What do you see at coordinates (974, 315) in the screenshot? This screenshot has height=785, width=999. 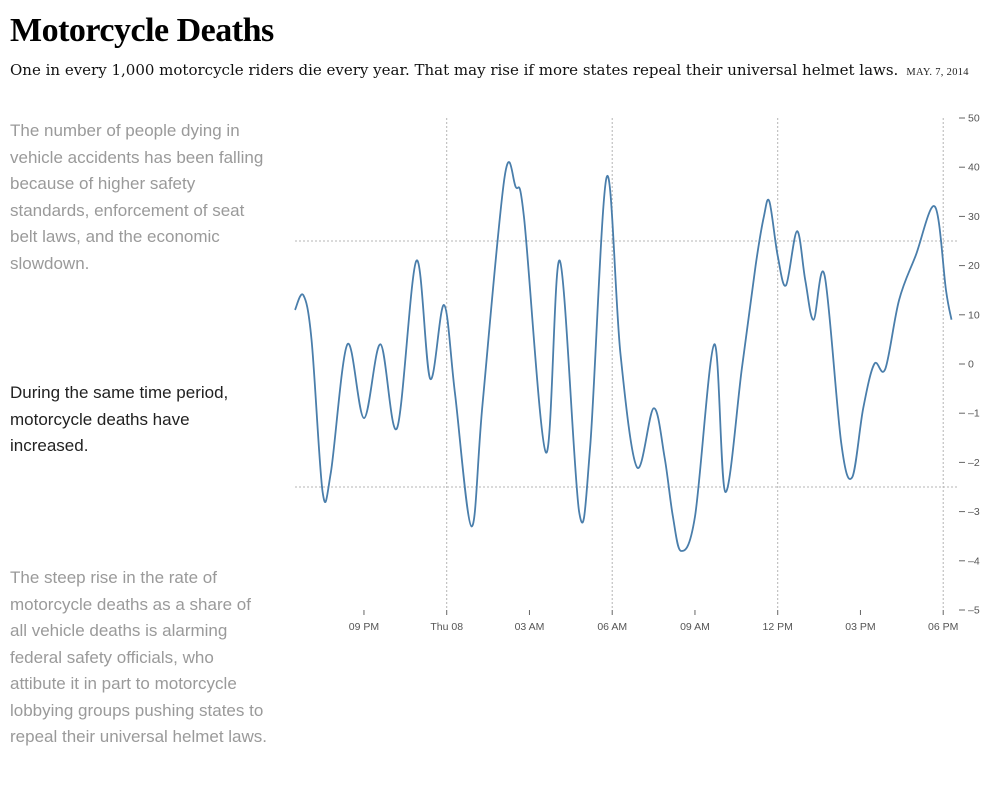 I see `y-tick-label: 10` at bounding box center [974, 315].